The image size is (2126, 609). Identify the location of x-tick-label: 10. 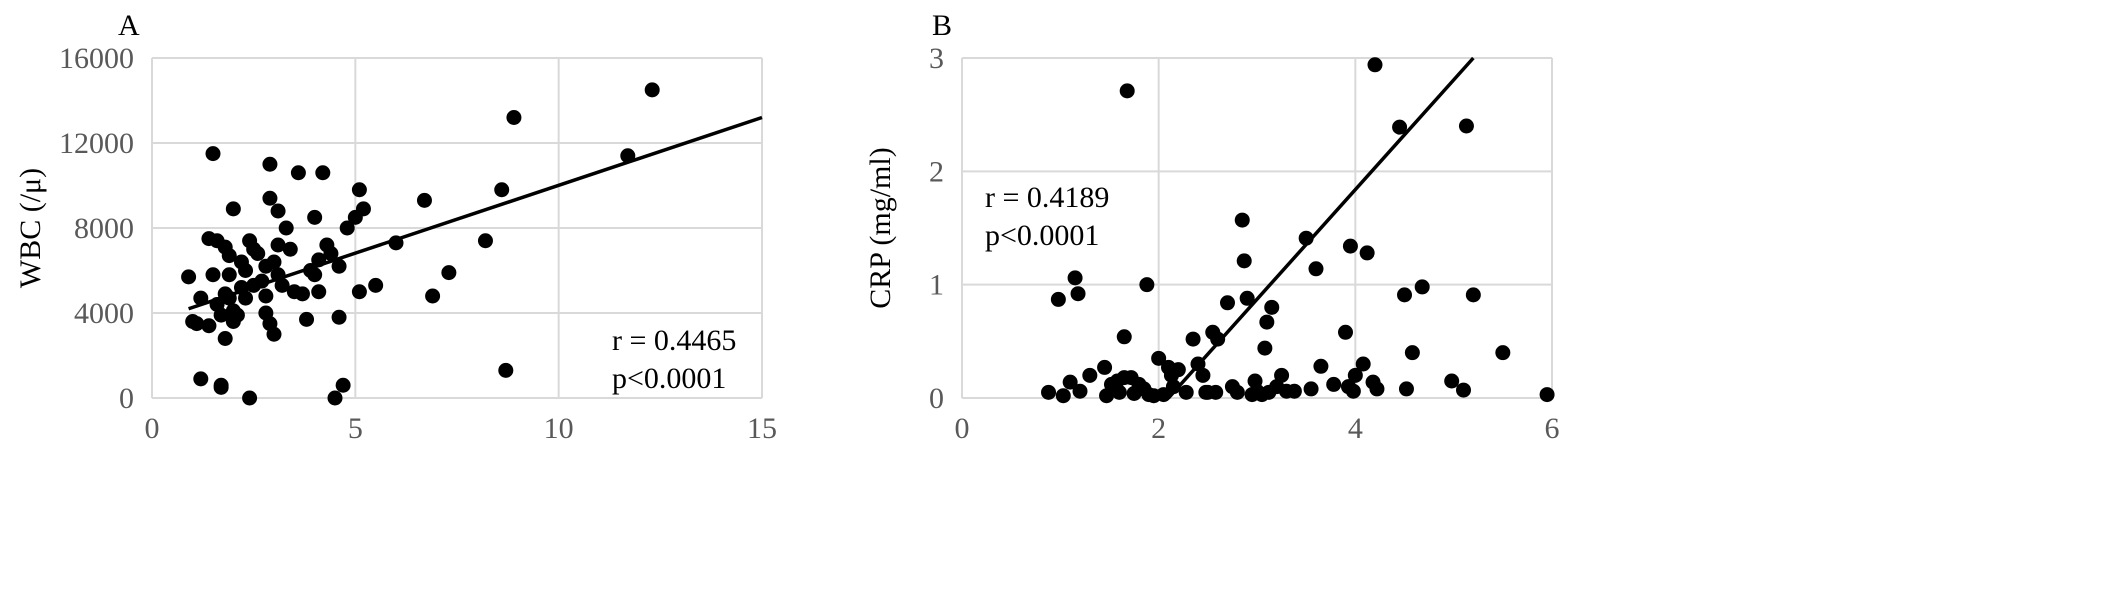
(559, 428).